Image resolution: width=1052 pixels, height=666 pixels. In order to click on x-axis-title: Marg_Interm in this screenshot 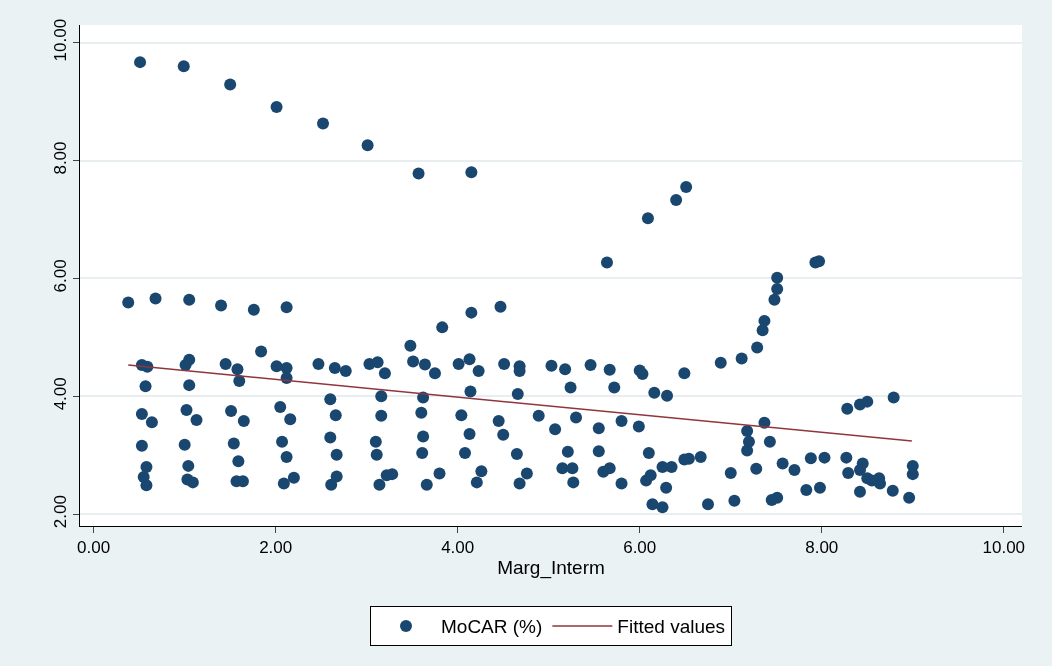, I will do `click(551, 568)`.